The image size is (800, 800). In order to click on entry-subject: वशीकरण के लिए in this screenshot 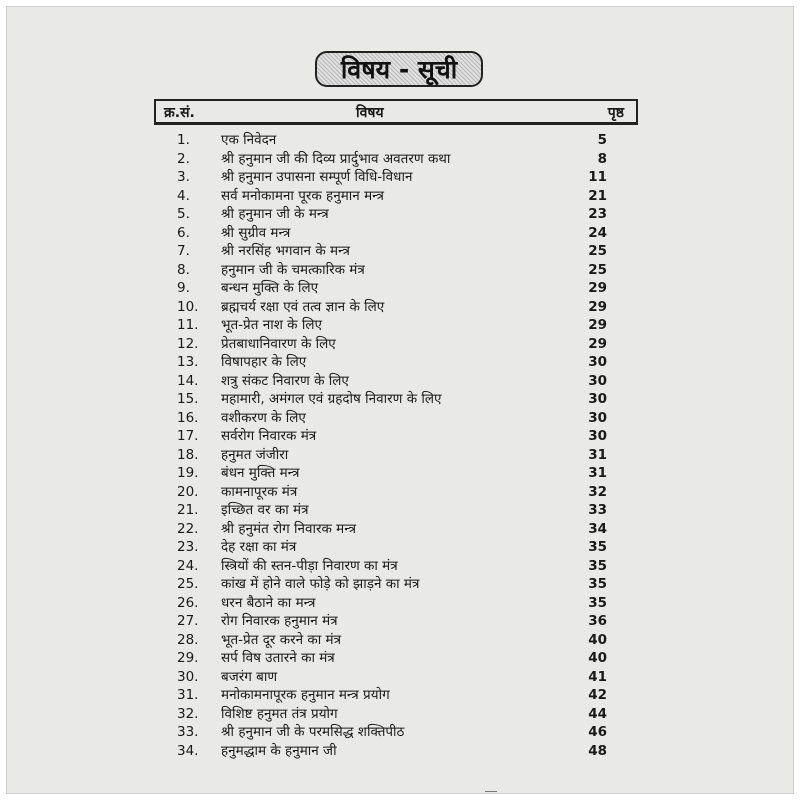, I will do `click(263, 417)`.